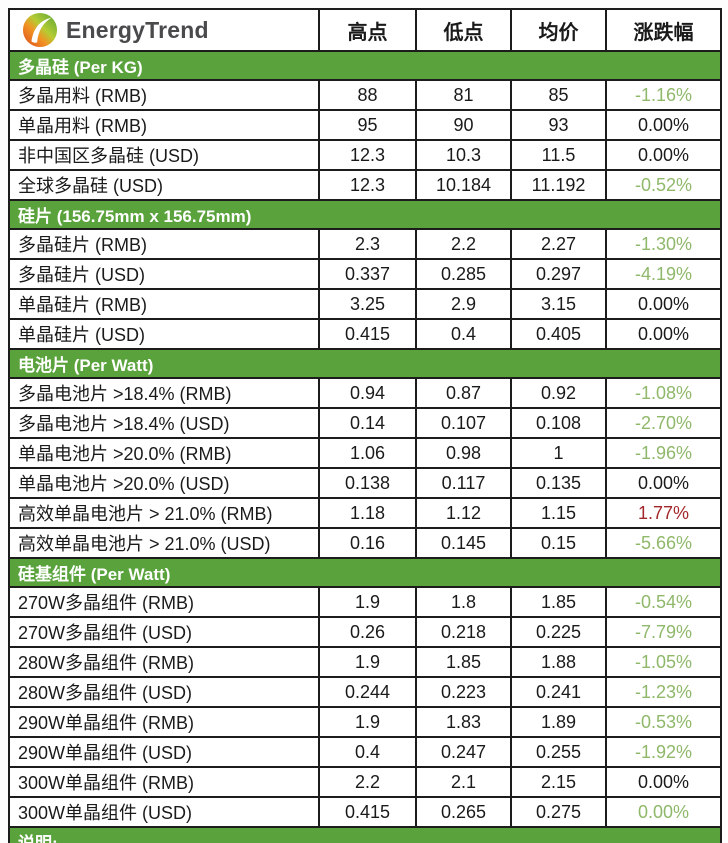 The height and width of the screenshot is (843, 728). I want to click on low-value: 2.1, so click(463, 782).